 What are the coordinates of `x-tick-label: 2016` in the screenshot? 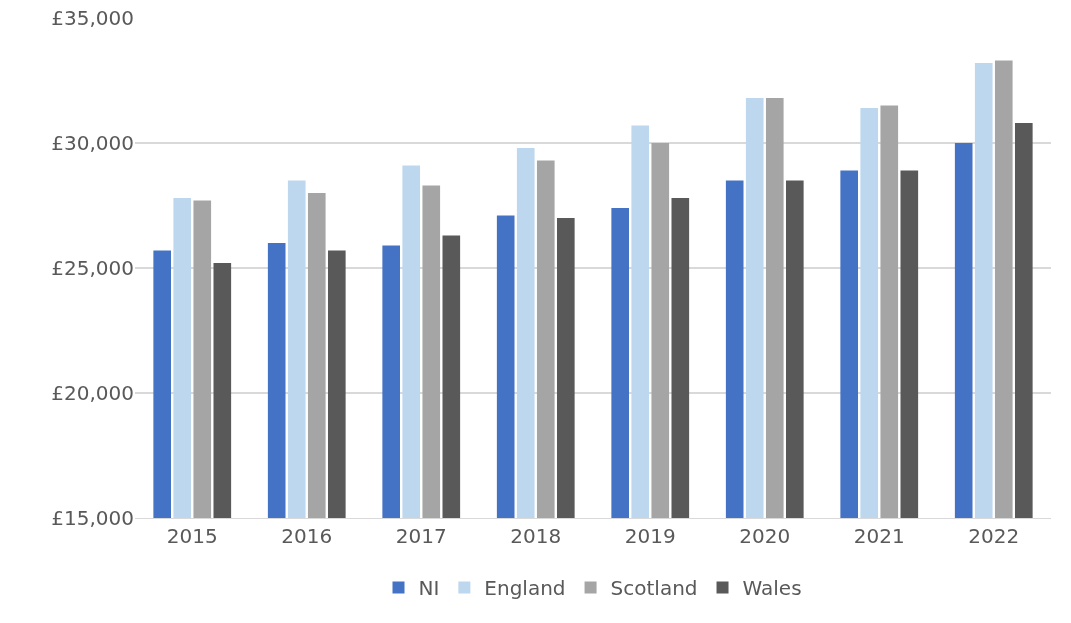 It's located at (307, 536).